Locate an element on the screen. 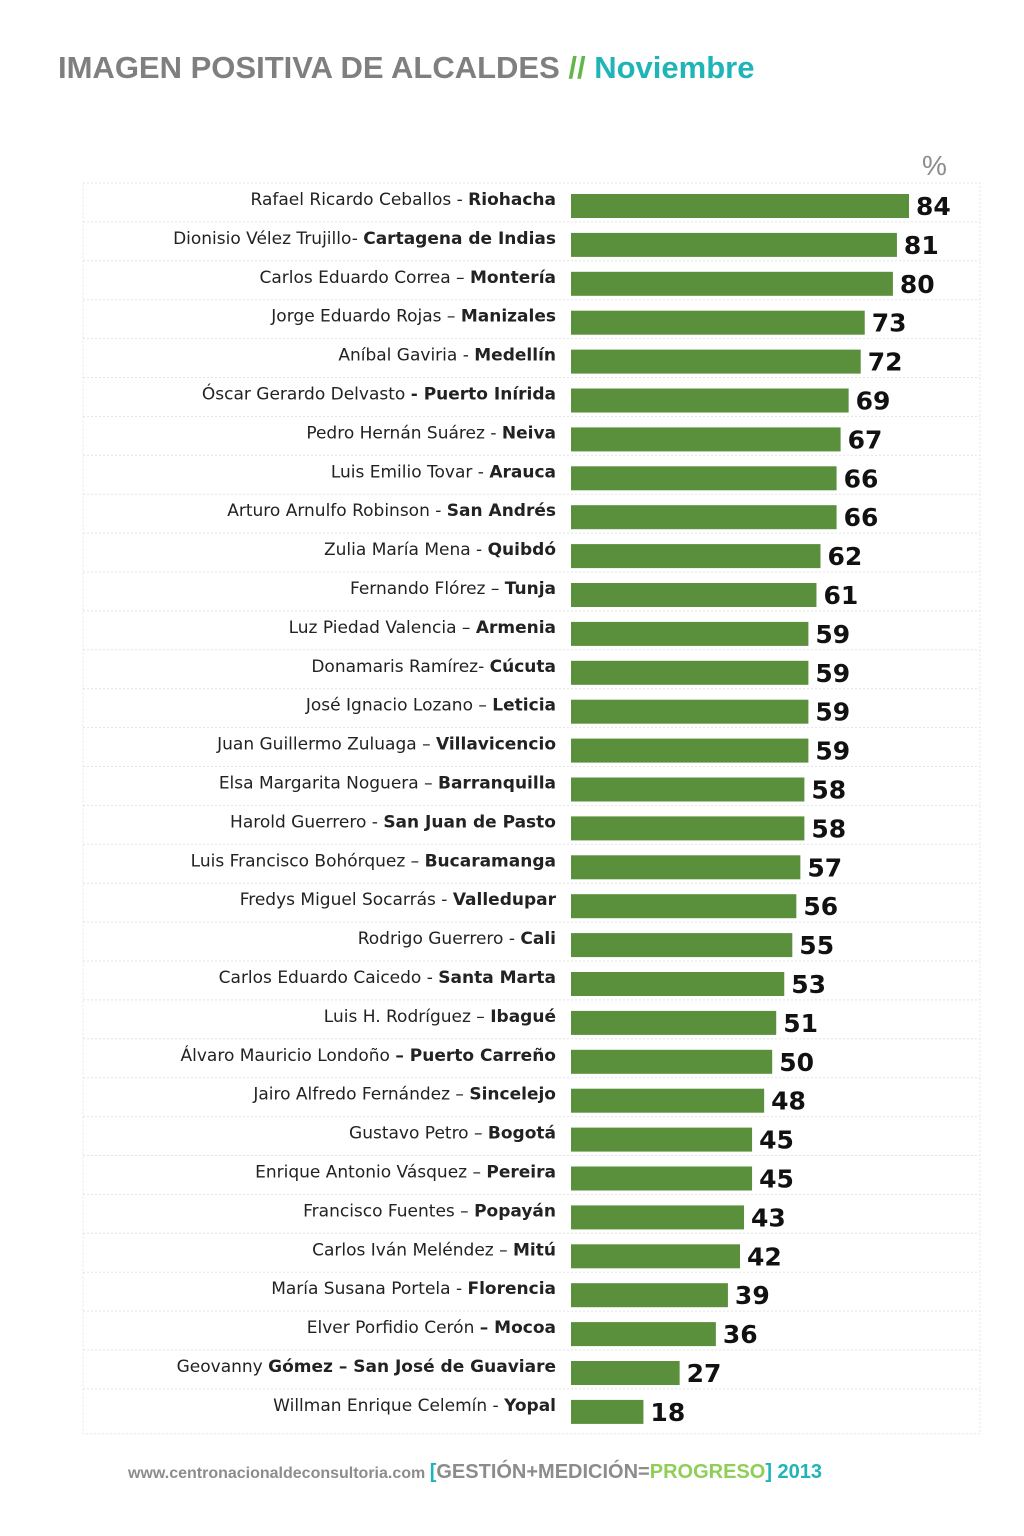 The height and width of the screenshot is (1536, 1024). category-label: Elsa Margarita Noguera – Barranquilla is located at coordinates (387, 784).